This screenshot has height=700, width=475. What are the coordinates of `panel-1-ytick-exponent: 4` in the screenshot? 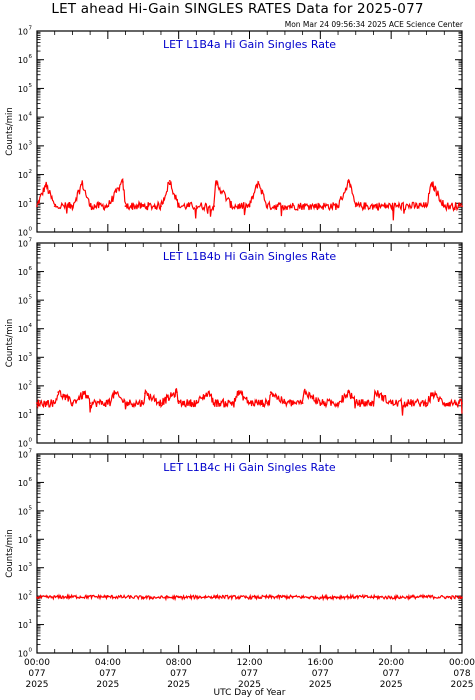 It's located at (31, 115).